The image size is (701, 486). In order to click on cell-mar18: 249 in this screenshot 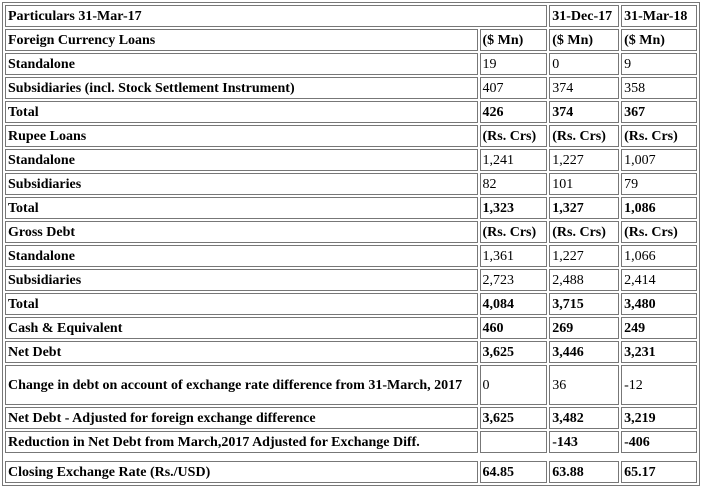, I will do `click(659, 328)`.